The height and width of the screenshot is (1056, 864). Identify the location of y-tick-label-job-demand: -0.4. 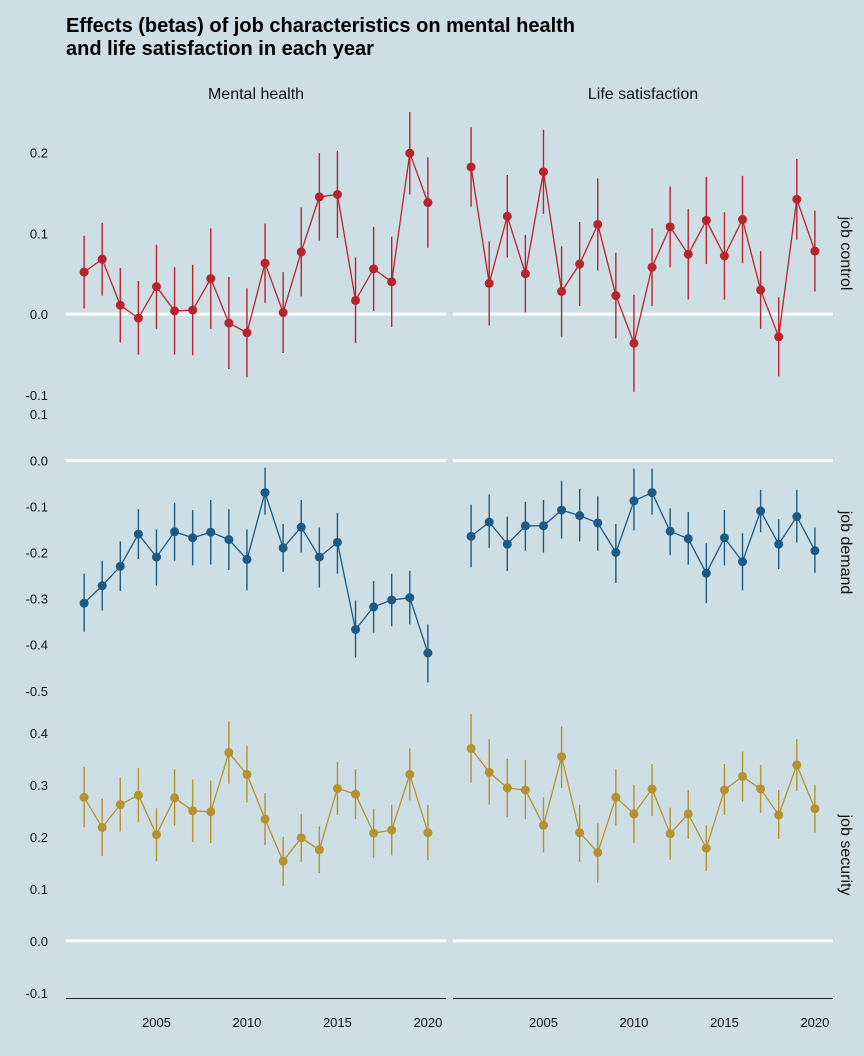
(37, 645).